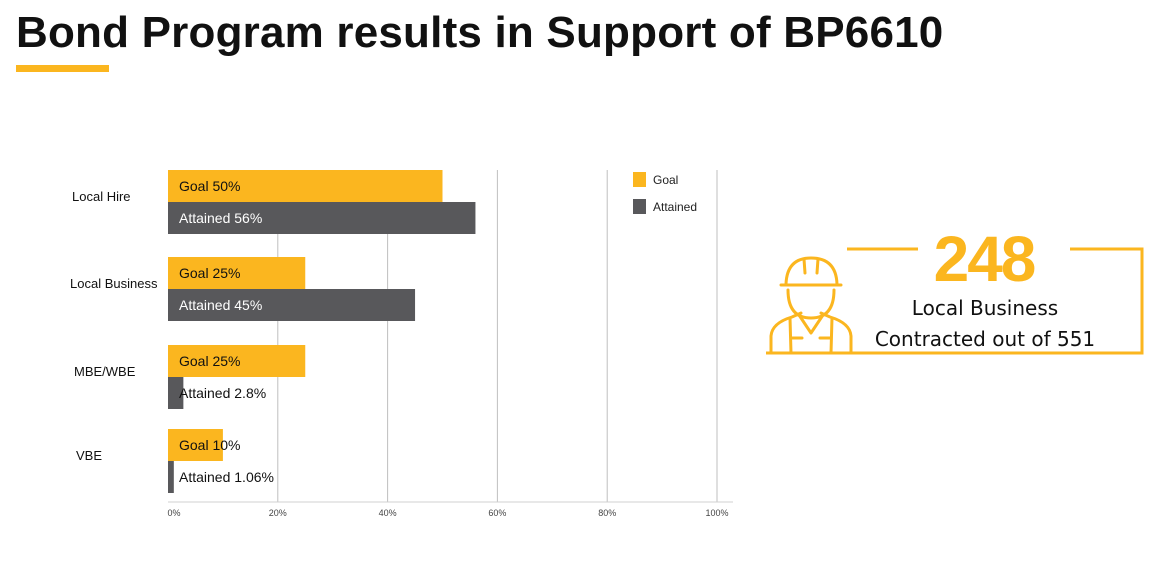  What do you see at coordinates (209, 445) in the screenshot?
I see `data-label: Goal 10%` at bounding box center [209, 445].